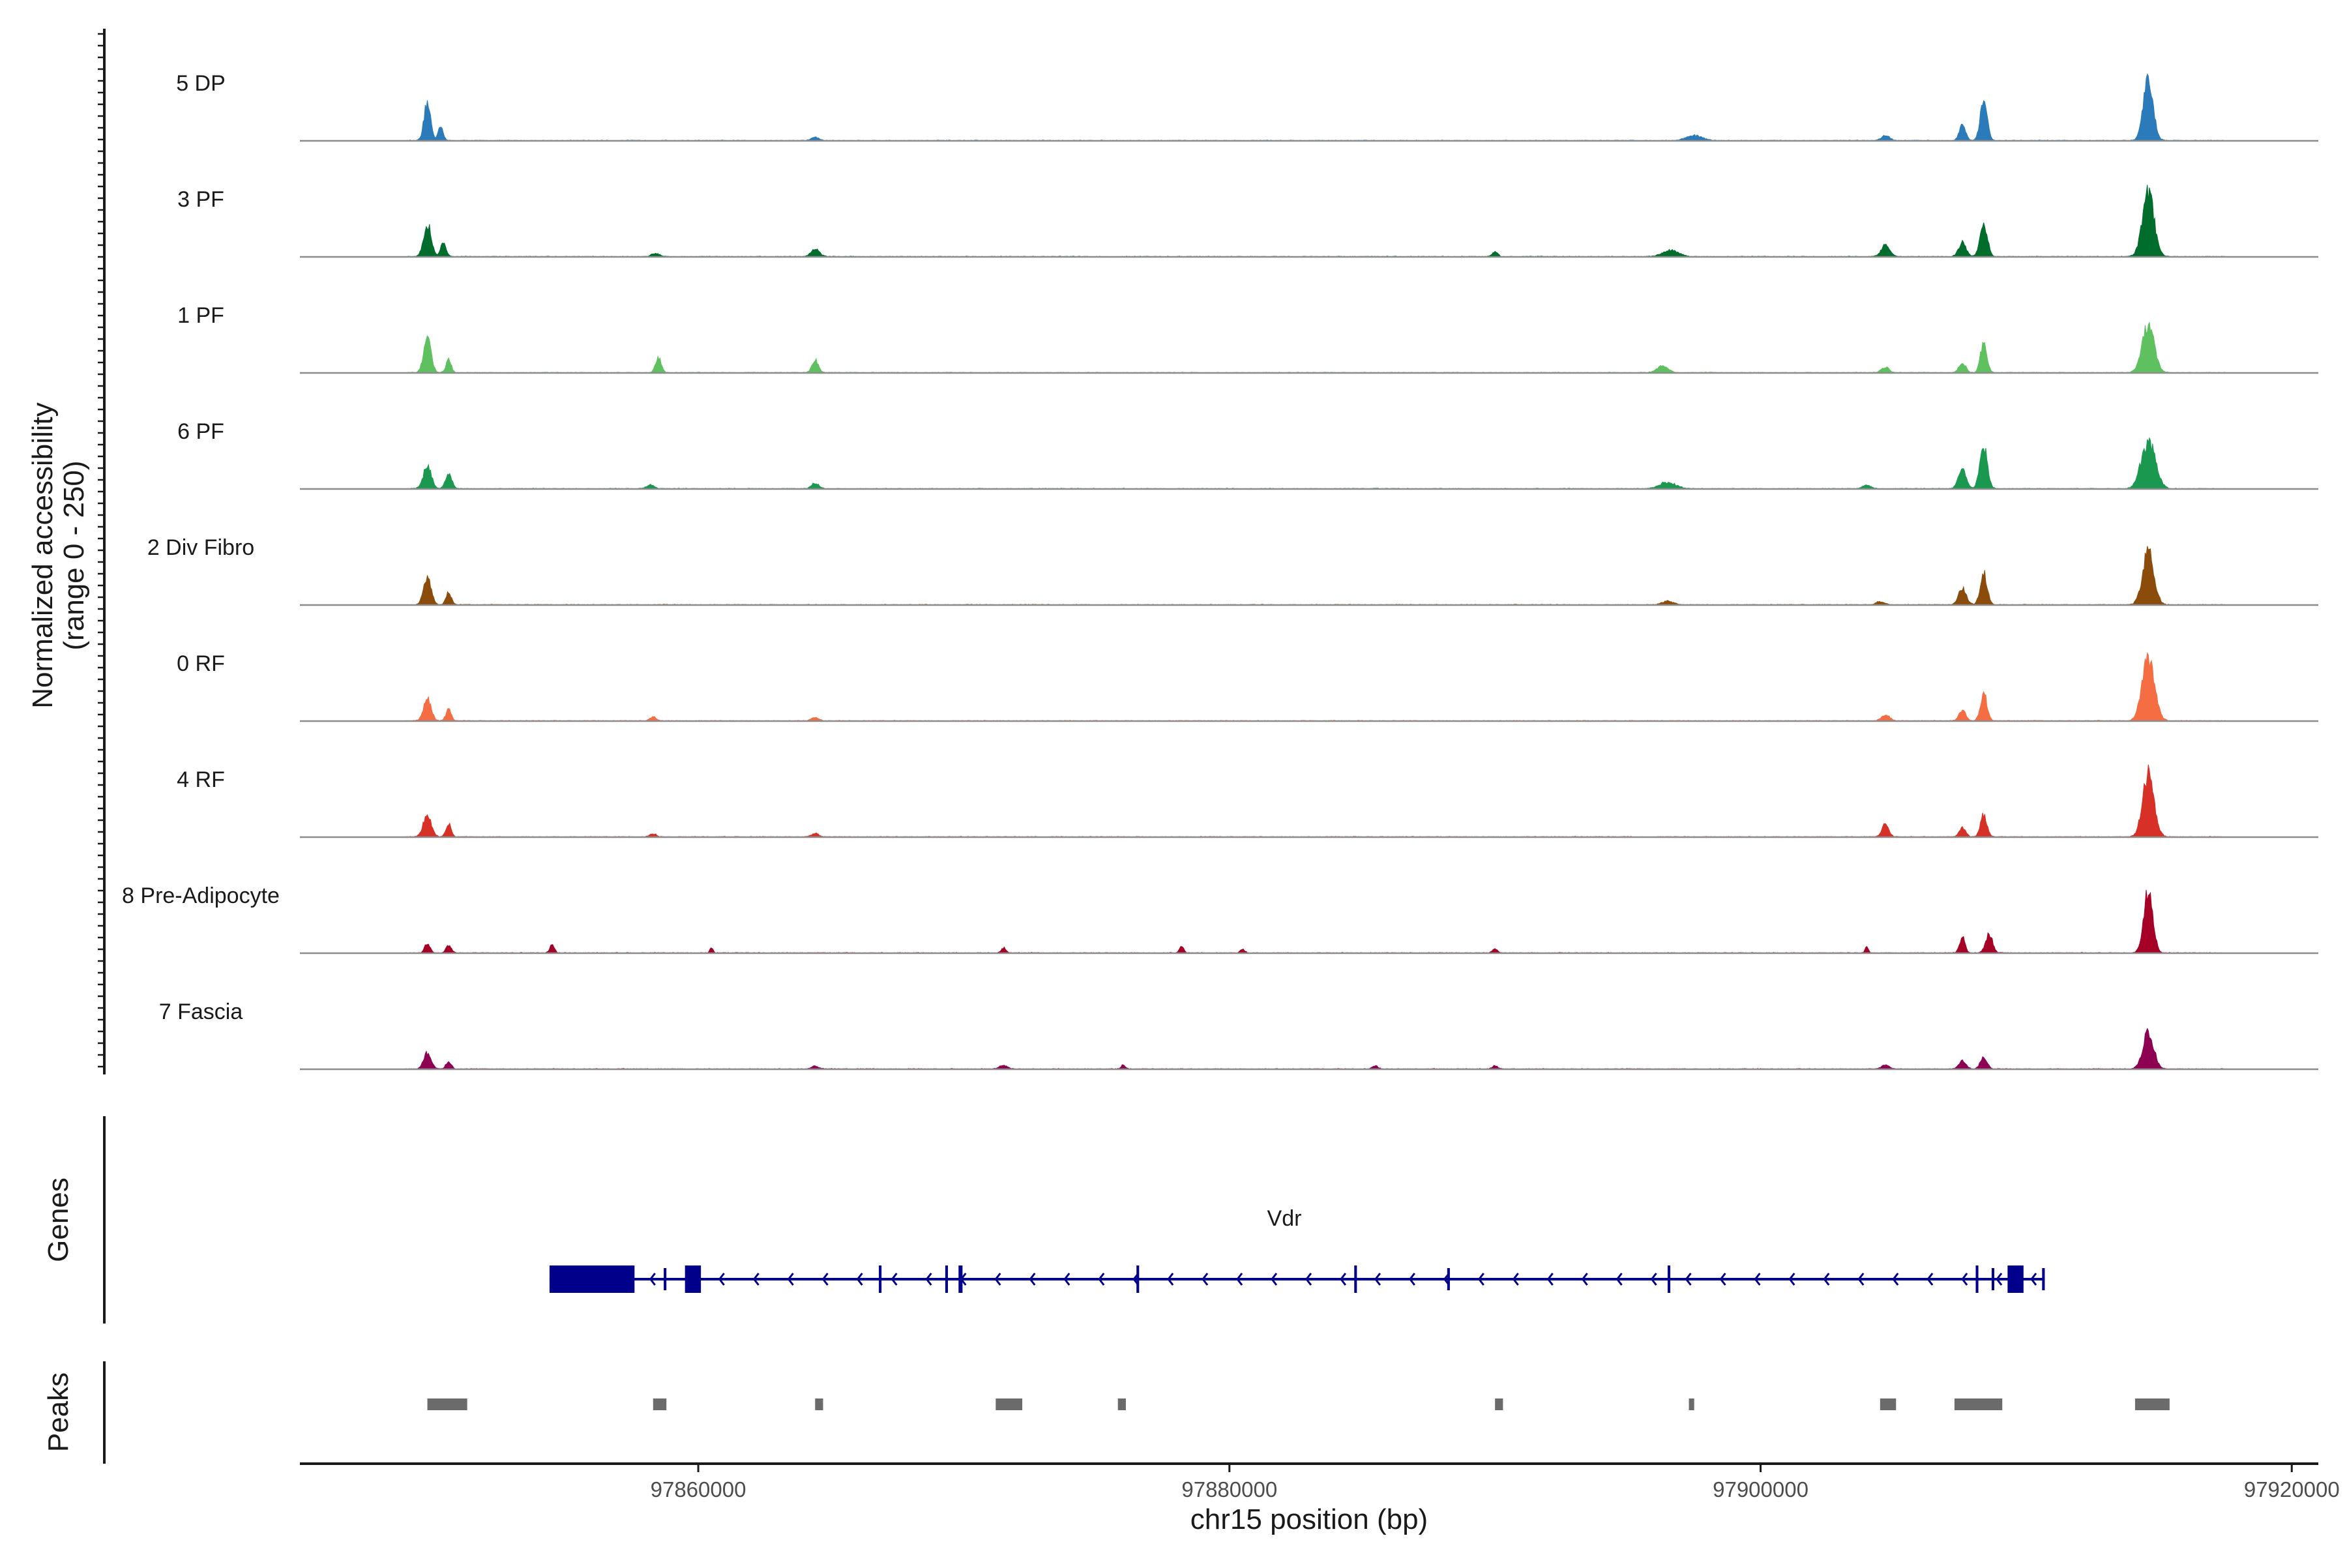 The image size is (2347, 1568). Describe the element at coordinates (1760, 1489) in the screenshot. I see `x-tick-label: 97900000` at that location.